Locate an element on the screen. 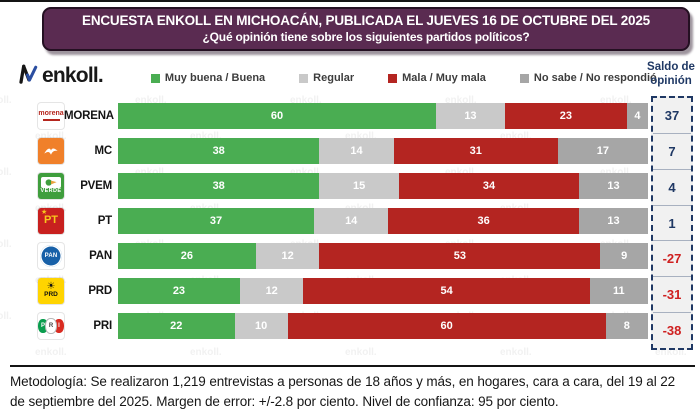 Image resolution: width=700 pixels, height=417 pixels. bar-segment: 26 is located at coordinates (187, 255).